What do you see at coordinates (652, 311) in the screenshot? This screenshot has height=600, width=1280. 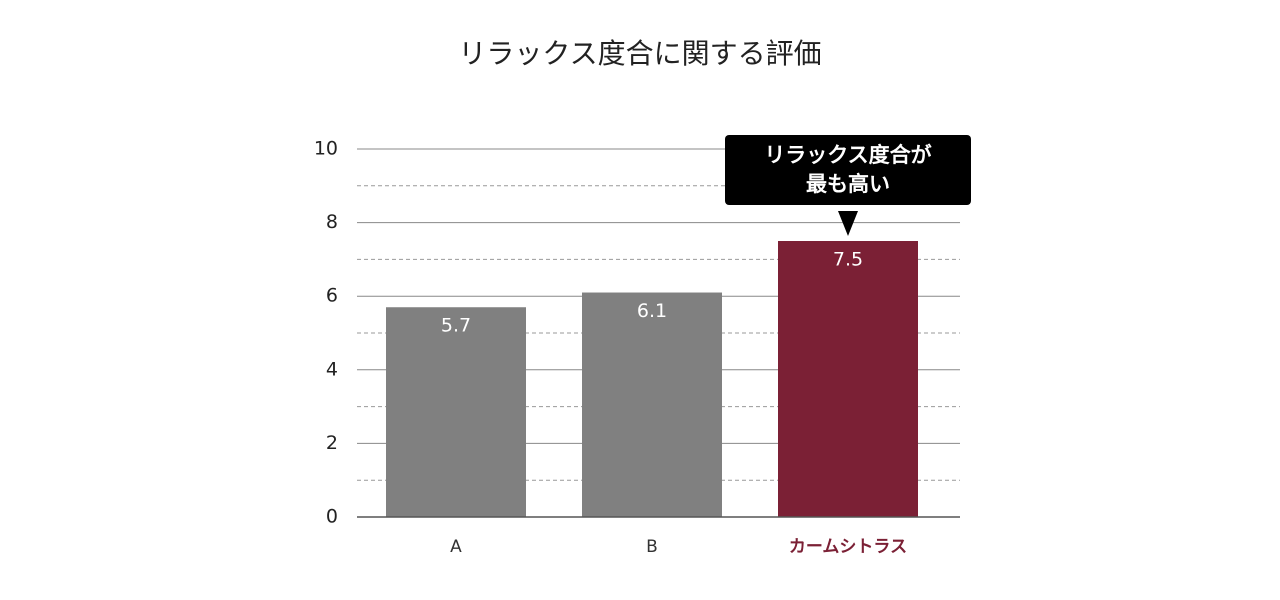 I see `value-label: 6.1` at bounding box center [652, 311].